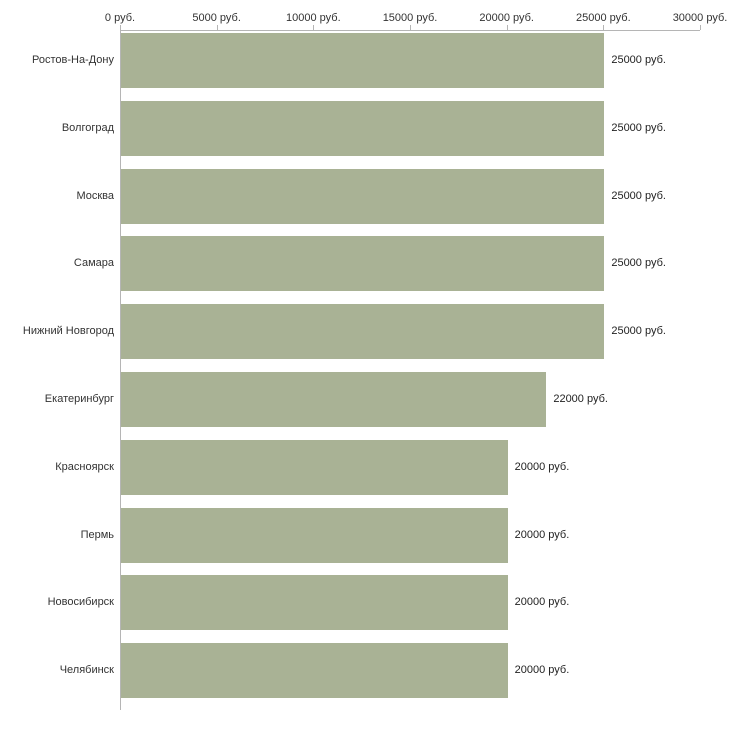 Image resolution: width=730 pixels, height=730 pixels. What do you see at coordinates (80, 602) in the screenshot?
I see `category-label: Новосибирск` at bounding box center [80, 602].